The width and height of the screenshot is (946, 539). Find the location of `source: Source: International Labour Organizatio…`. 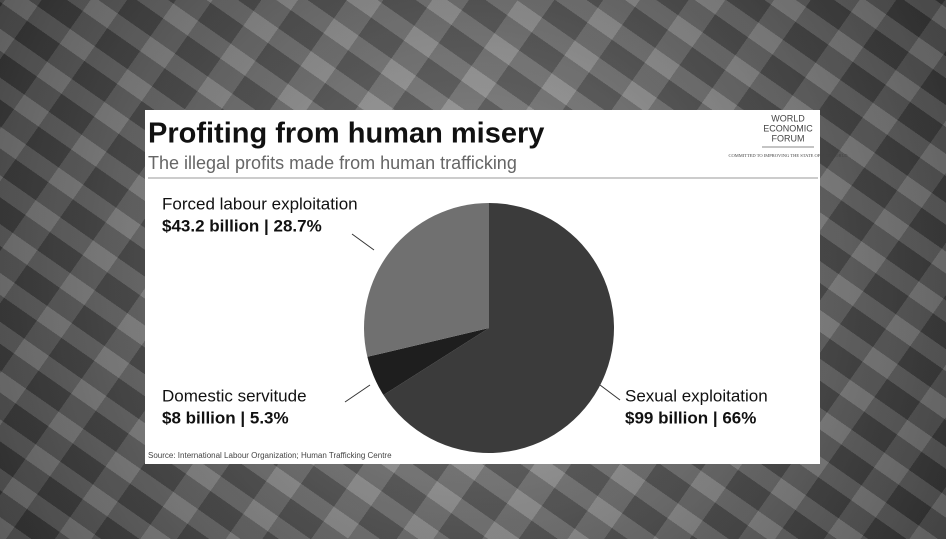

source: Source: International Labour Organizatio… is located at coordinates (270, 455).